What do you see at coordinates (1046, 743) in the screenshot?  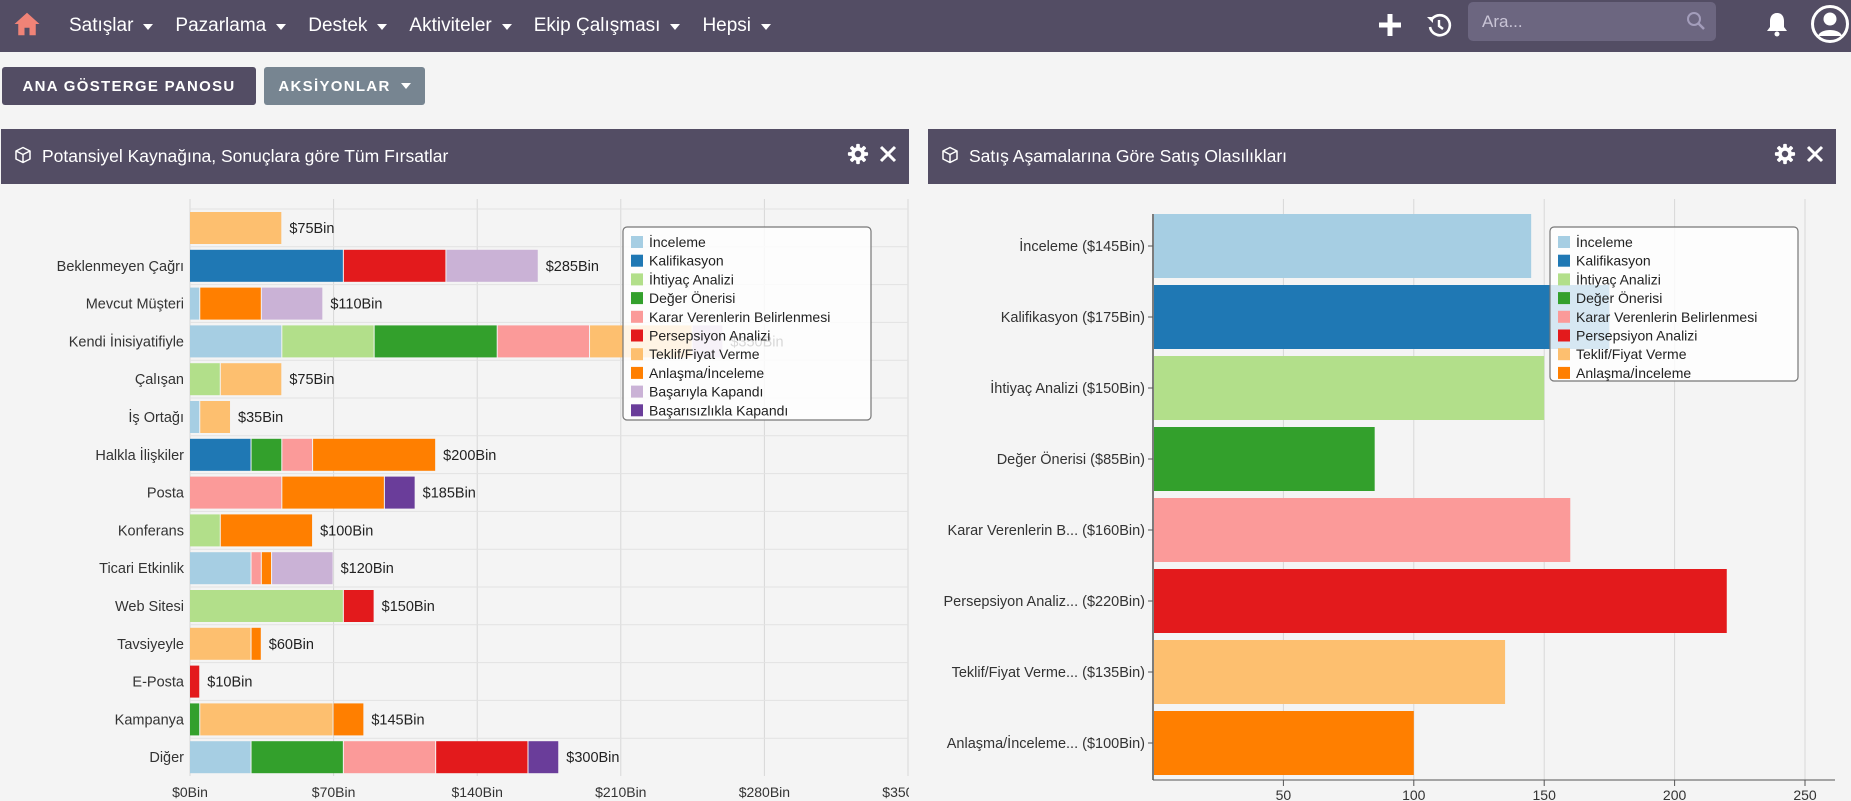 I see `y-category-label: Anlaşma/İnceleme... ($100Bin)` at bounding box center [1046, 743].